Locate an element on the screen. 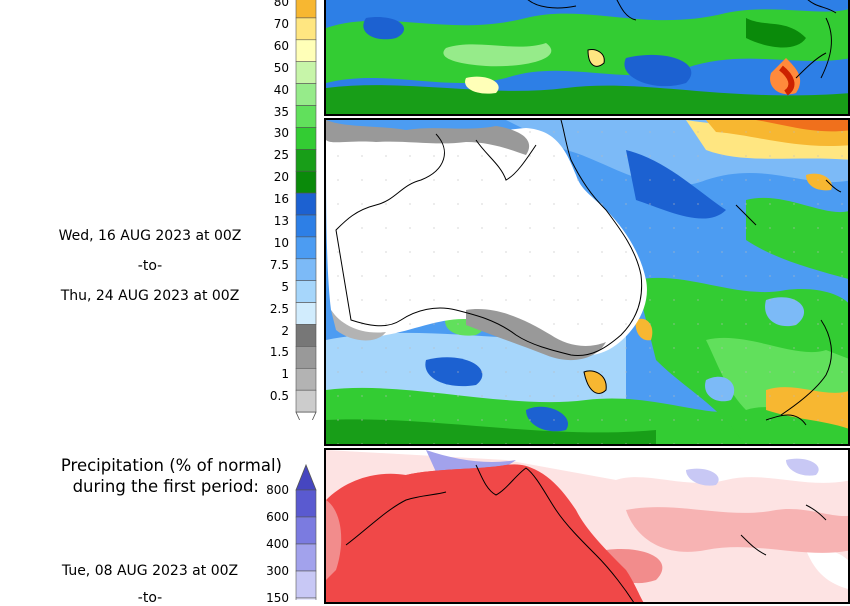 Image resolution: width=850 pixels, height=606 pixels. total-legend-label: 5 is located at coordinates (285, 286).